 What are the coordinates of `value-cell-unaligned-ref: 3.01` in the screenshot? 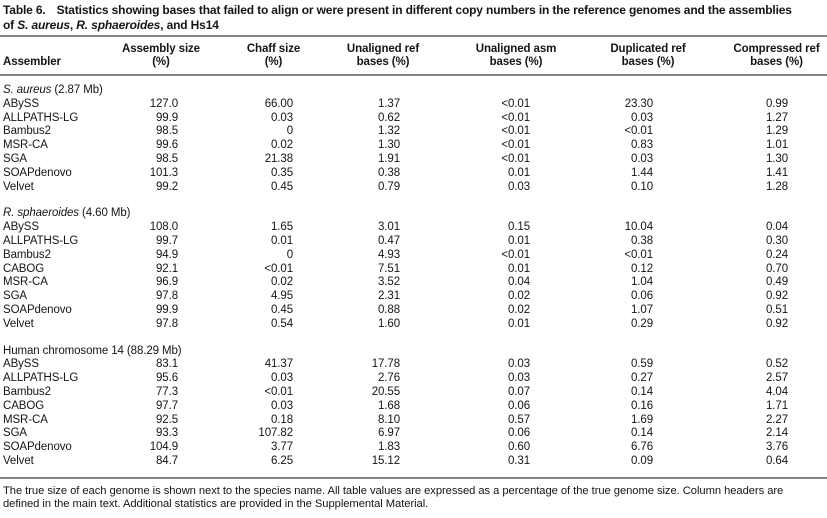 It's located at (389, 227).